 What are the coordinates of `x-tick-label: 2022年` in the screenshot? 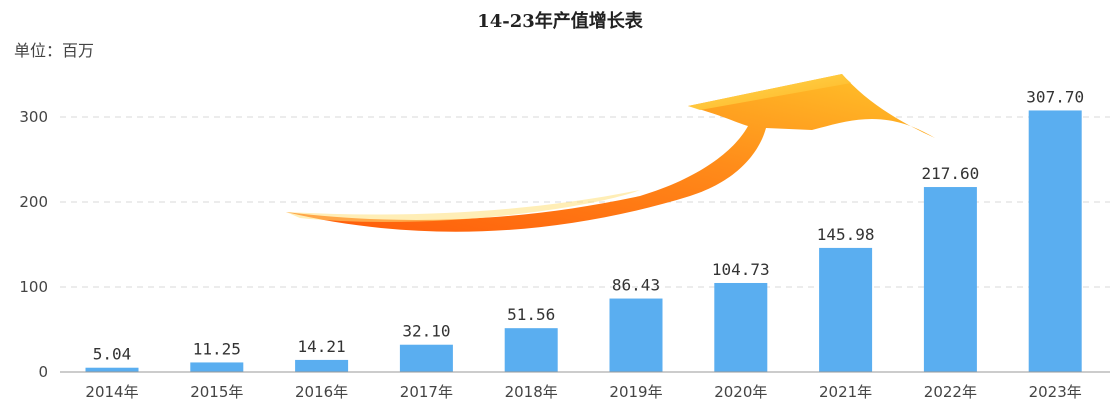 It's located at (950, 392).